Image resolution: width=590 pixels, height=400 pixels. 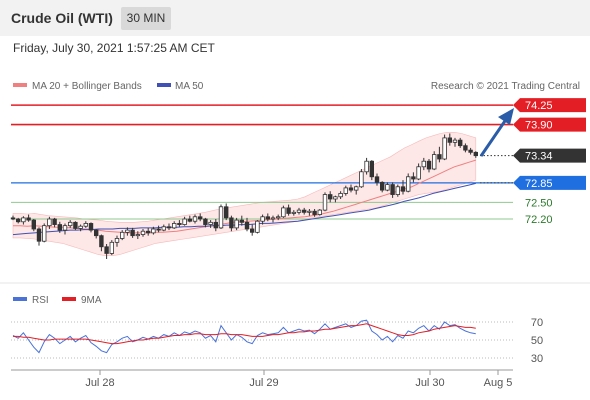 What do you see at coordinates (505, 86) in the screenshot?
I see `copyright: Research © 2021 Trading Central` at bounding box center [505, 86].